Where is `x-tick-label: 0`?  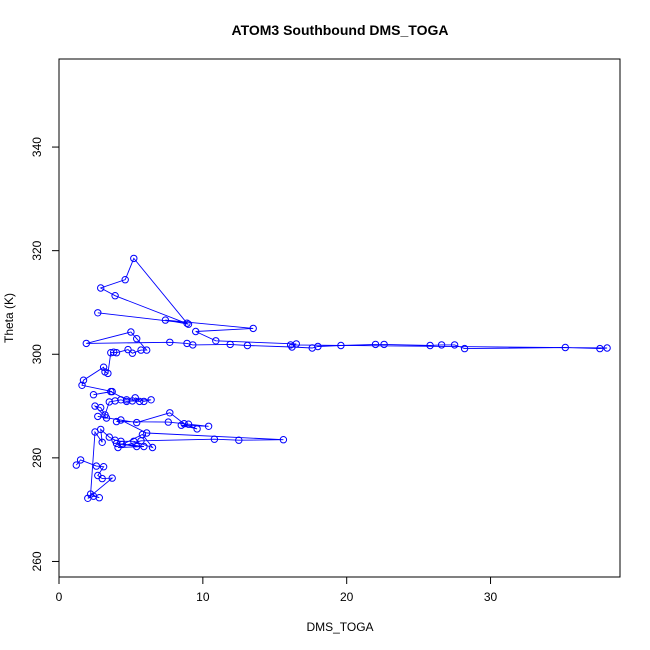
x-tick-label: 0 is located at coordinates (59, 597).